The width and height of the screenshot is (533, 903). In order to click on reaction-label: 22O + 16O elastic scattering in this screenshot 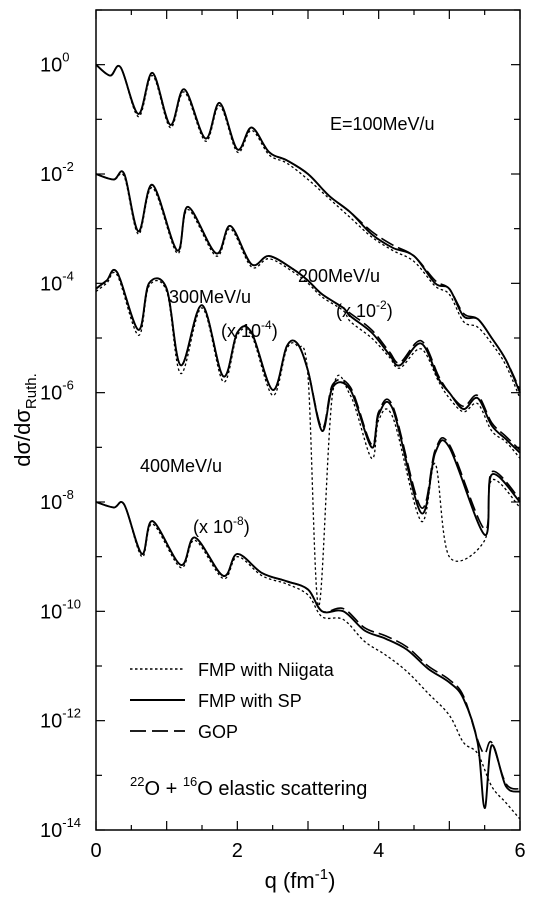, I will do `click(248, 787)`.